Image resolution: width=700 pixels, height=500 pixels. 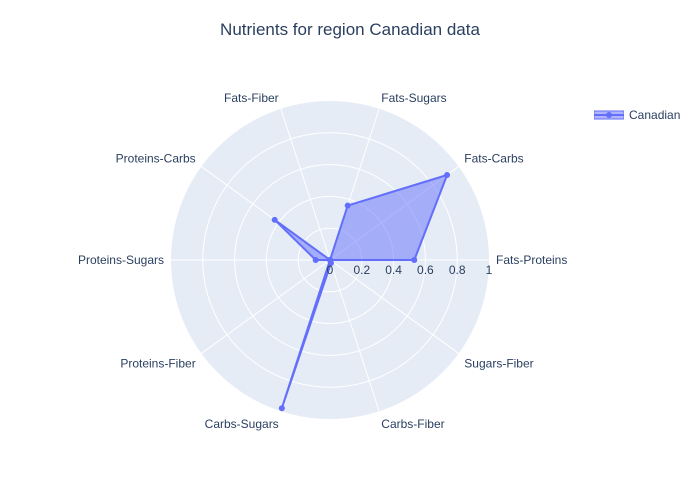 I want to click on radial-tick-label: 1, so click(x=489, y=270).